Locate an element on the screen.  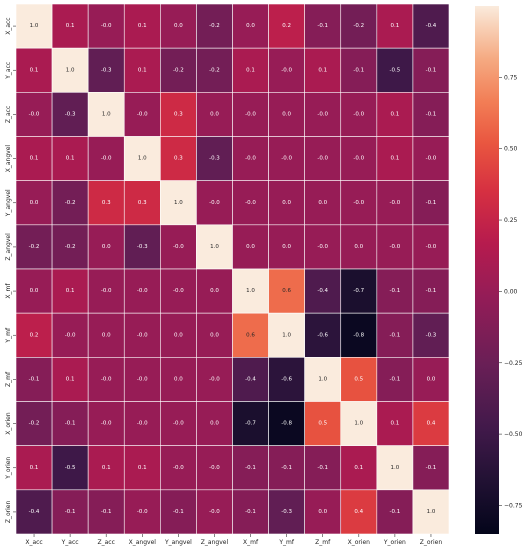
y-tick-label: X_acc is located at coordinates (8, 25).